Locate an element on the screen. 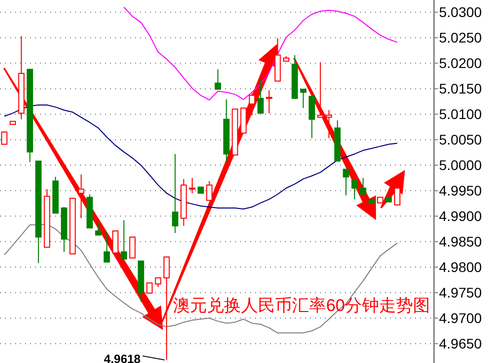 This screenshot has height=363, width=488. y-tick-label: 5.0150 is located at coordinates (460, 88).